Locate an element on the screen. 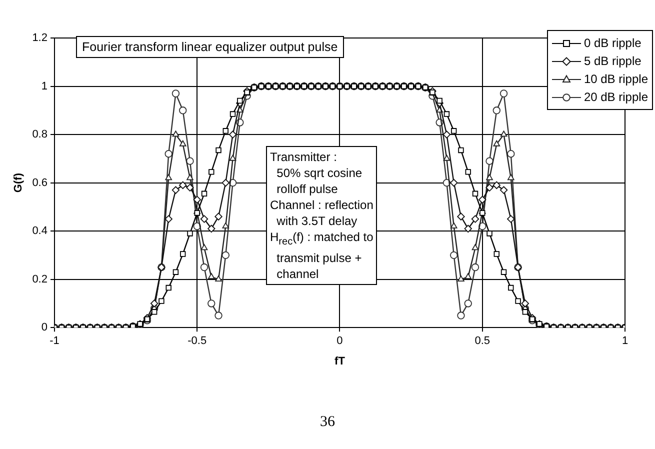 The width and height of the screenshot is (655, 449). y-tick-label: 0 is located at coordinates (44, 328).